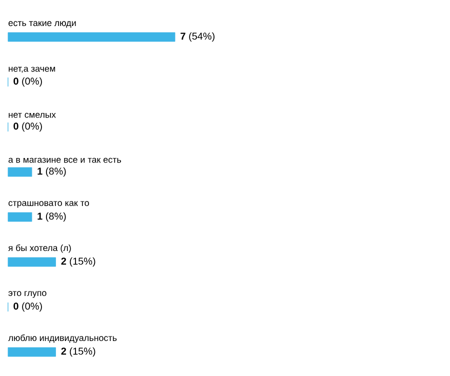 This screenshot has height=376, width=450. What do you see at coordinates (65, 160) in the screenshot?
I see `y-tick-label: а в магазине все и так есть` at bounding box center [65, 160].